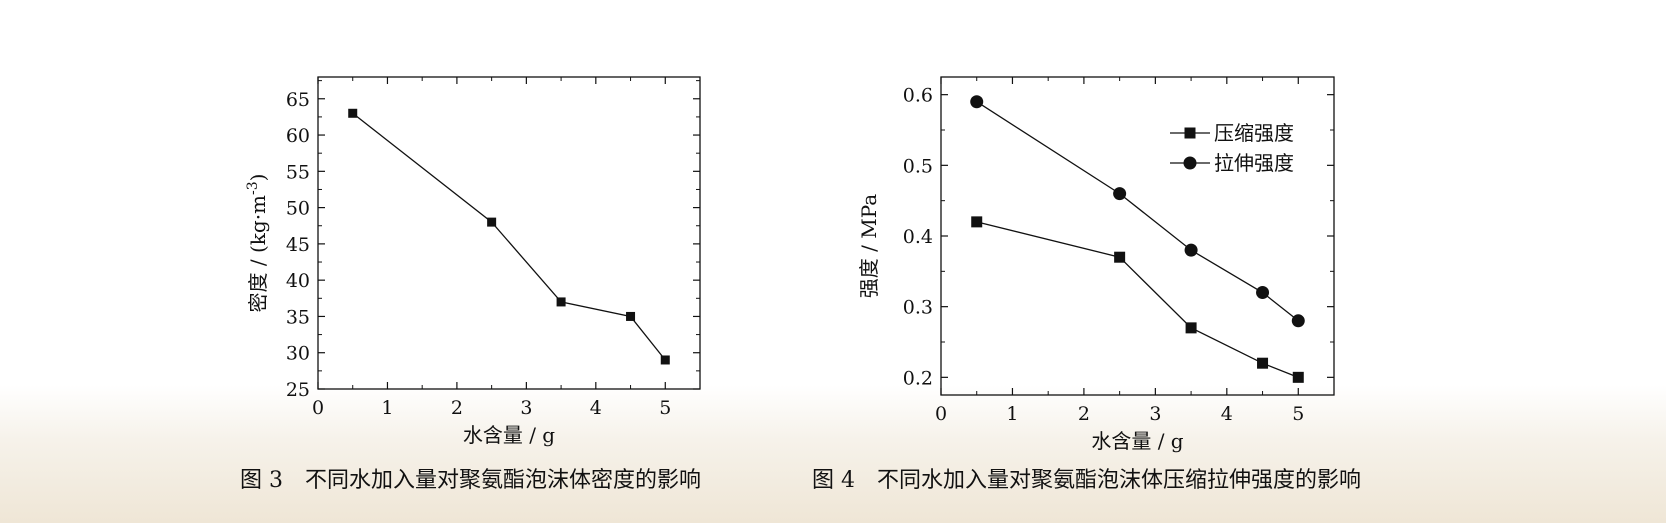 The image size is (1666, 523). Describe the element at coordinates (918, 96) in the screenshot. I see `y-tick-label: 0.6` at that location.